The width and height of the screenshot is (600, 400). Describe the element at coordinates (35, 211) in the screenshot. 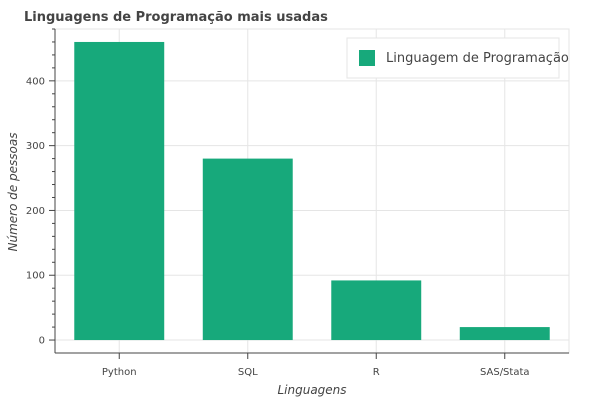

I see `y-tick-label: 200` at that location.